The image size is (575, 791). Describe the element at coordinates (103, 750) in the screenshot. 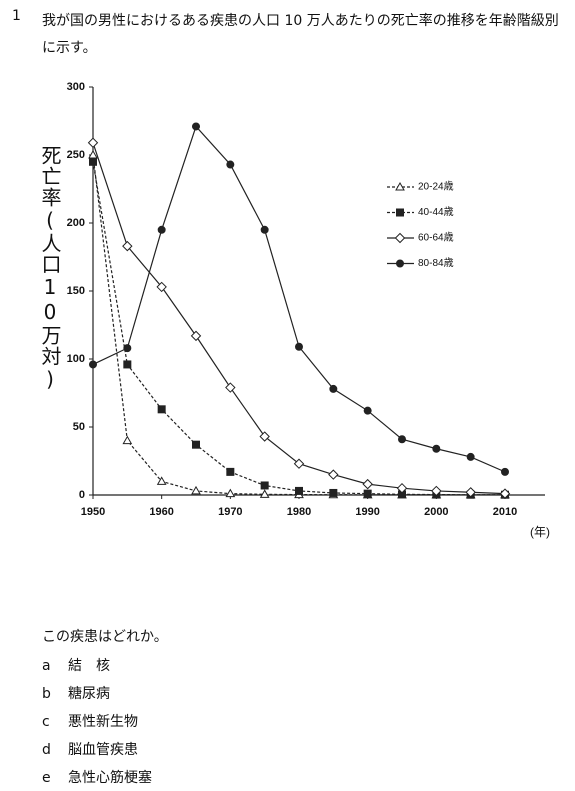

I see `choice-text: 脳血管疾患` at that location.